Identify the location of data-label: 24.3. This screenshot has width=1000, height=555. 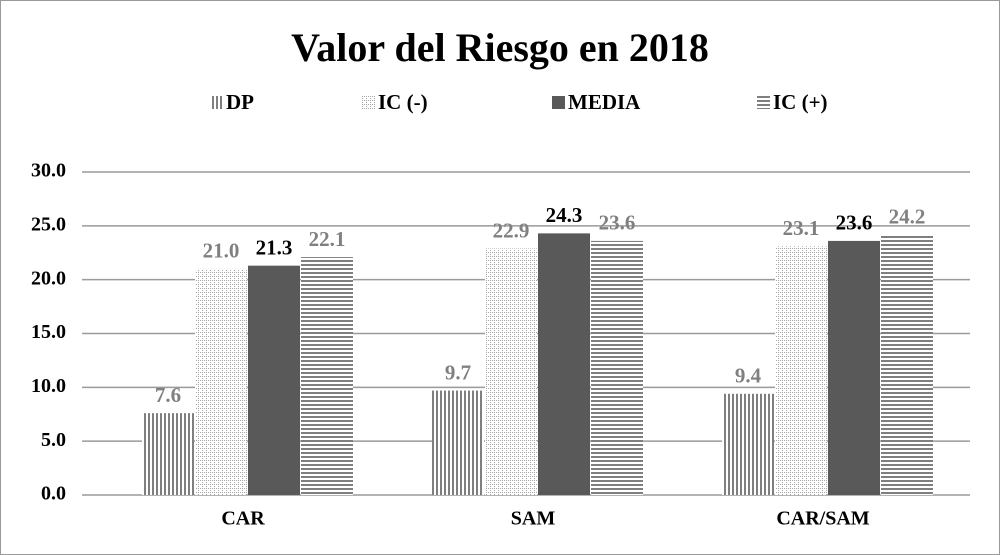
(564, 215).